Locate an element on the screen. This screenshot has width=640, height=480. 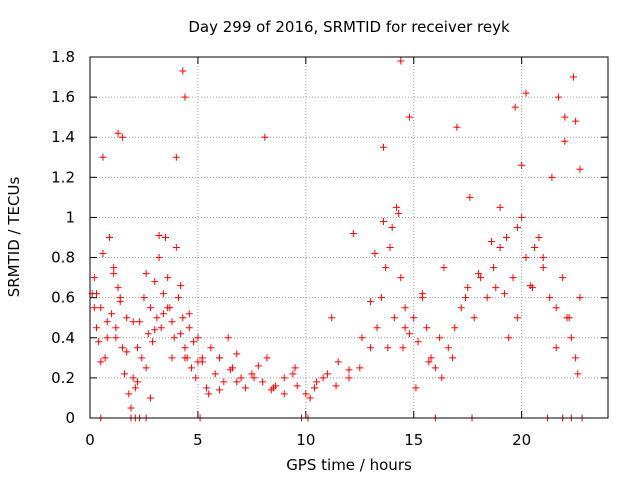
y-tick-label: 0.8 is located at coordinates (63, 258).